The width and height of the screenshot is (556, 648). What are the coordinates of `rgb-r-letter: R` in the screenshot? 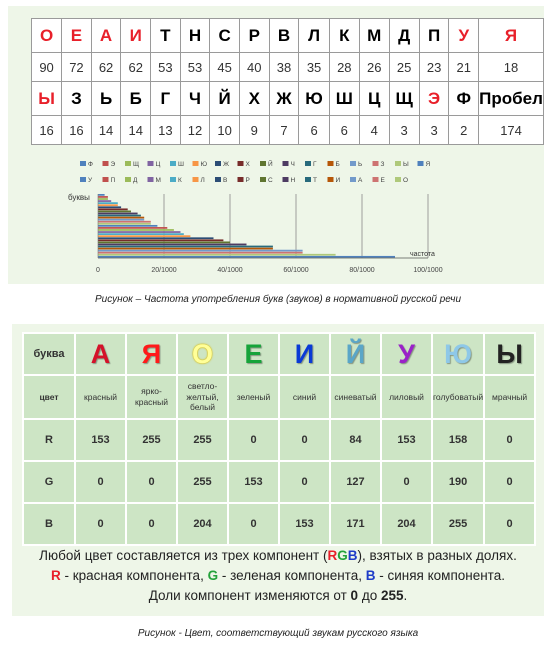 It's located at (332, 555).